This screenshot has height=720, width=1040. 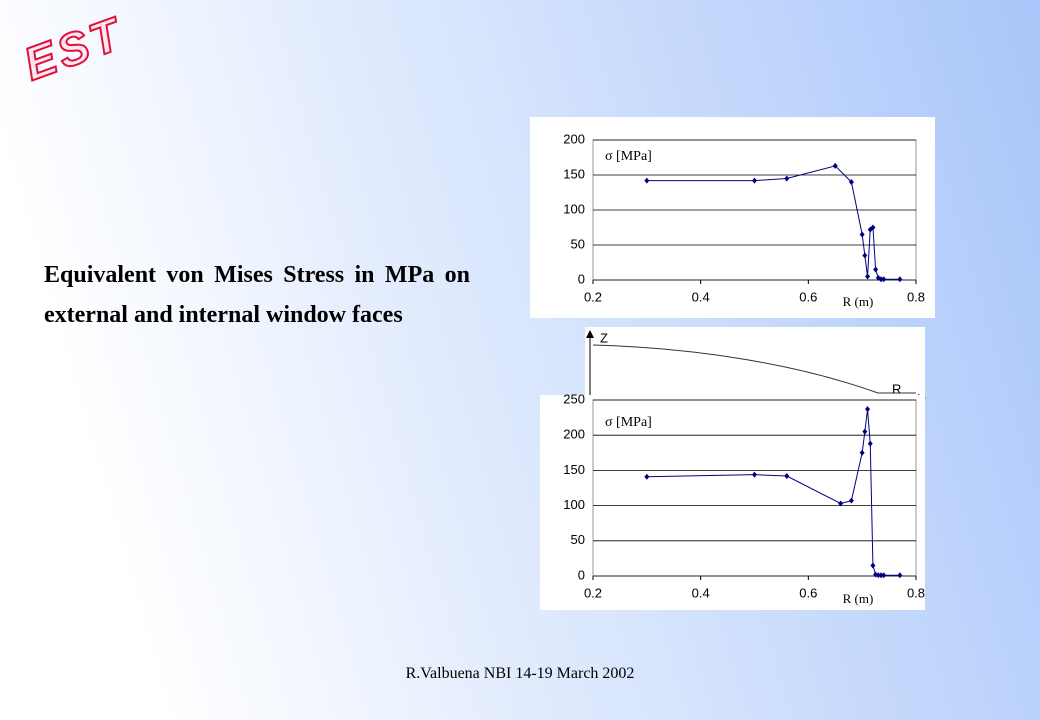 What do you see at coordinates (896, 388) in the screenshot?
I see `r-label: R` at bounding box center [896, 388].